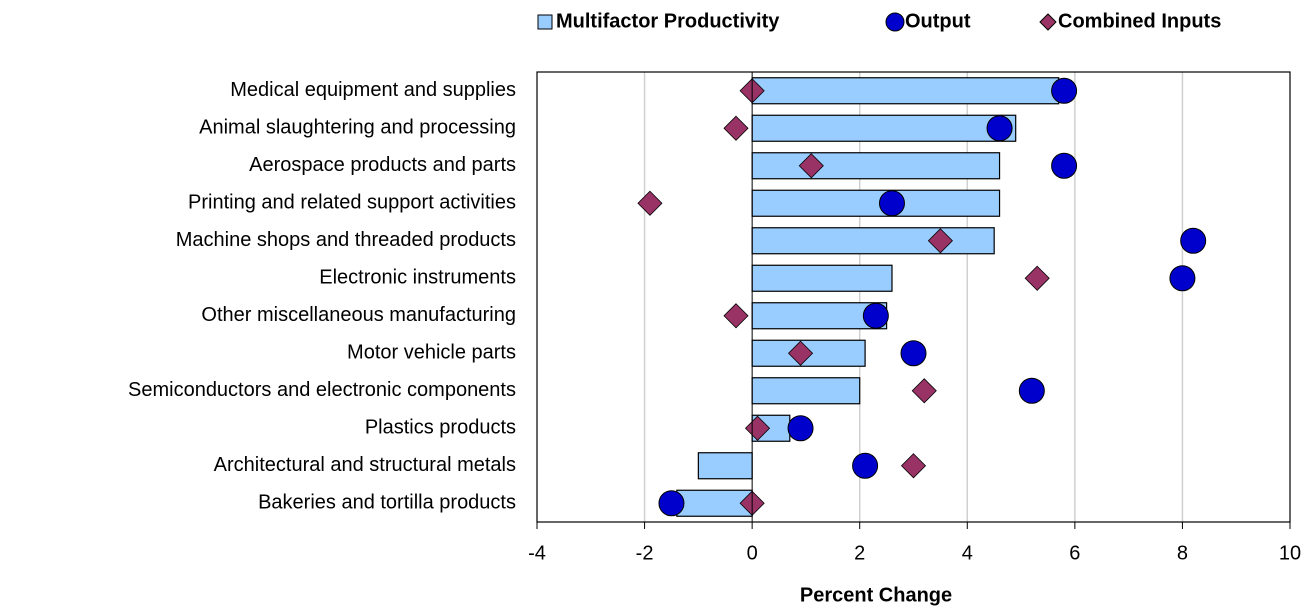 Image resolution: width=1315 pixels, height=611 pixels. What do you see at coordinates (373, 90) in the screenshot?
I see `y-tick-label: Medical equipment and supplies` at bounding box center [373, 90].